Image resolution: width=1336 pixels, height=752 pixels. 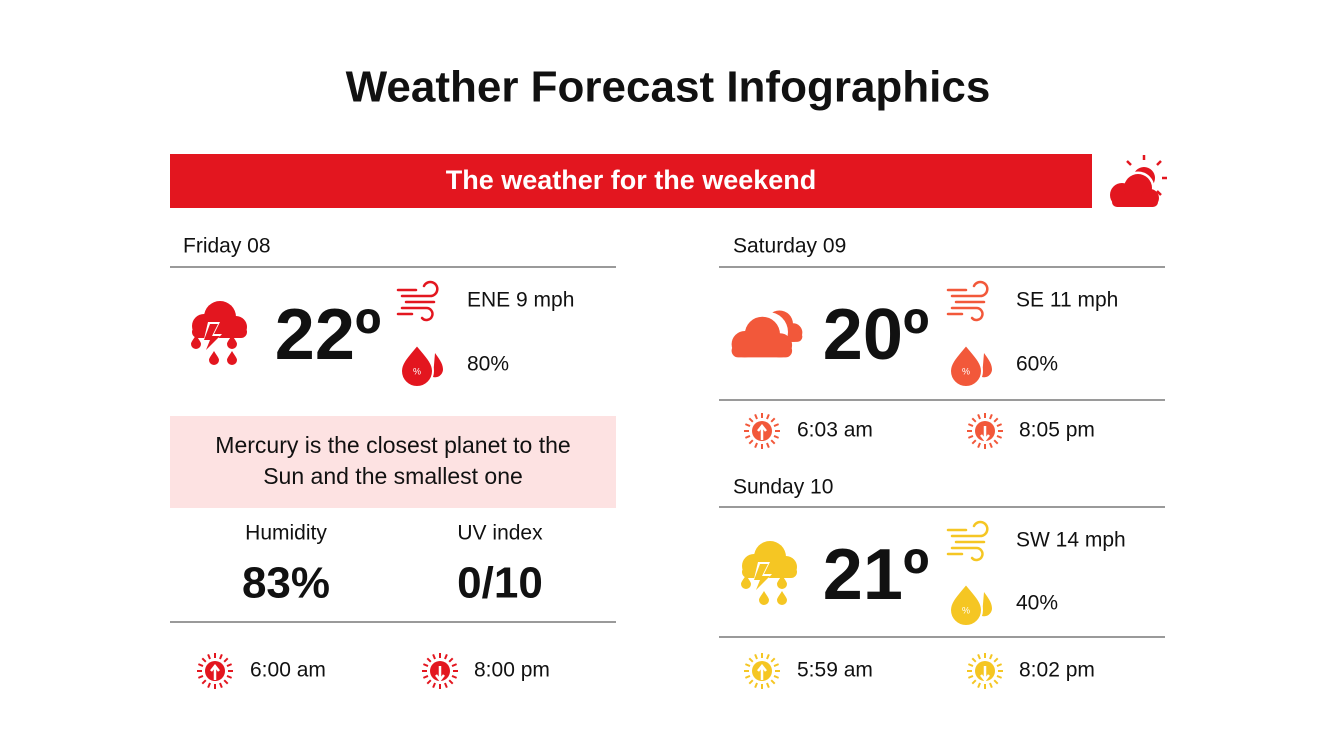 What do you see at coordinates (512, 670) in the screenshot?
I see `sunset: 8:00 pm` at bounding box center [512, 670].